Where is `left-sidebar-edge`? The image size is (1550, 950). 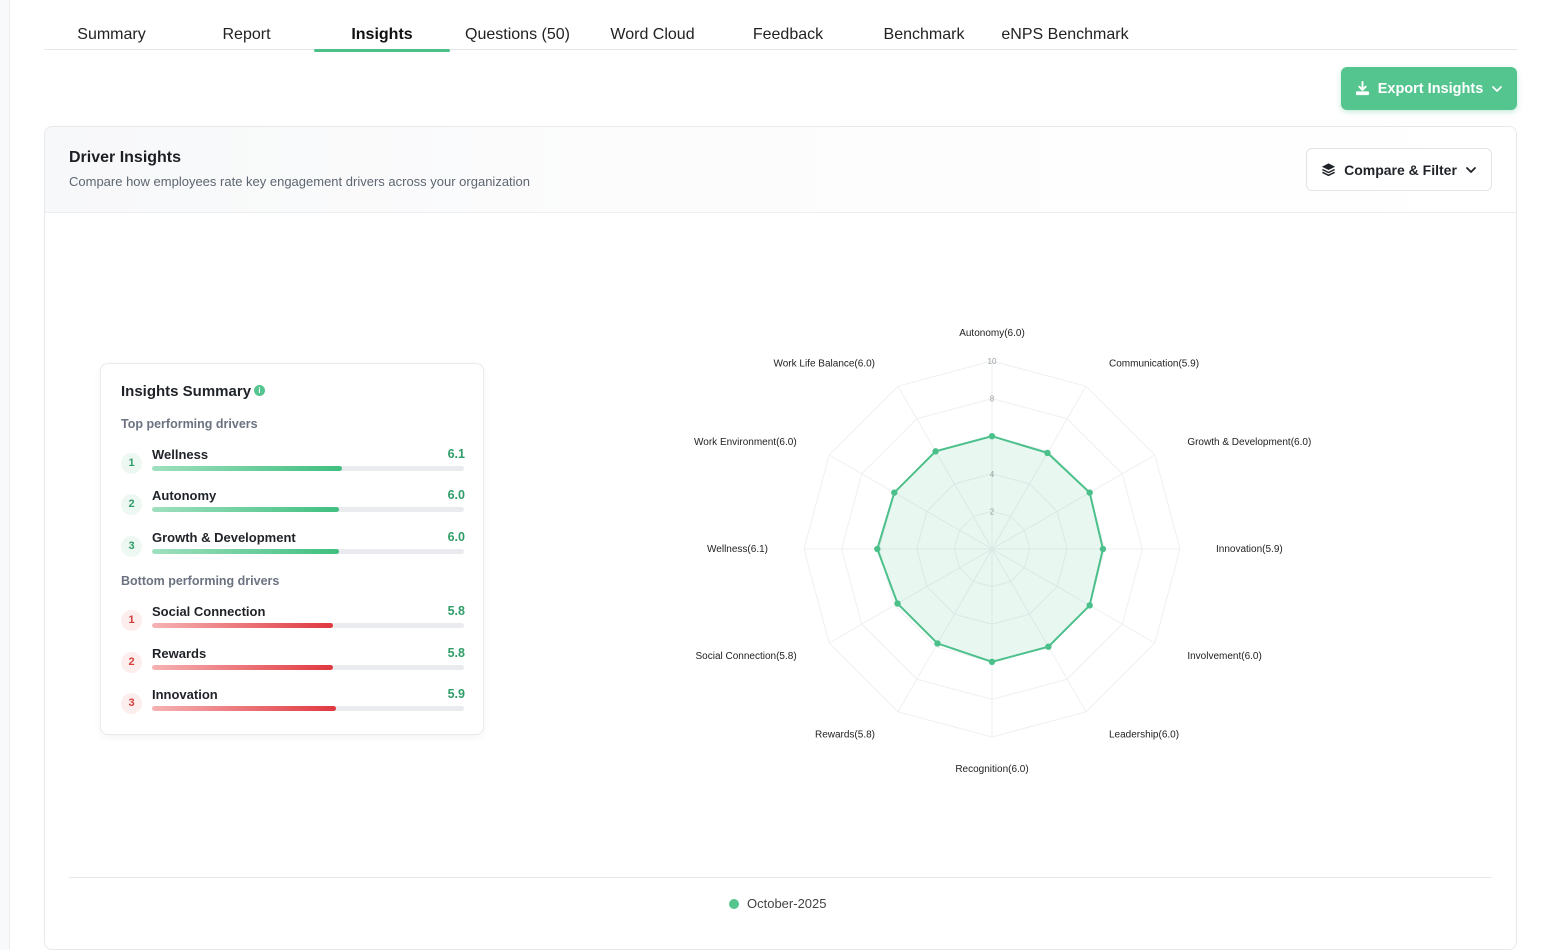 left-sidebar-edge is located at coordinates (5, 475).